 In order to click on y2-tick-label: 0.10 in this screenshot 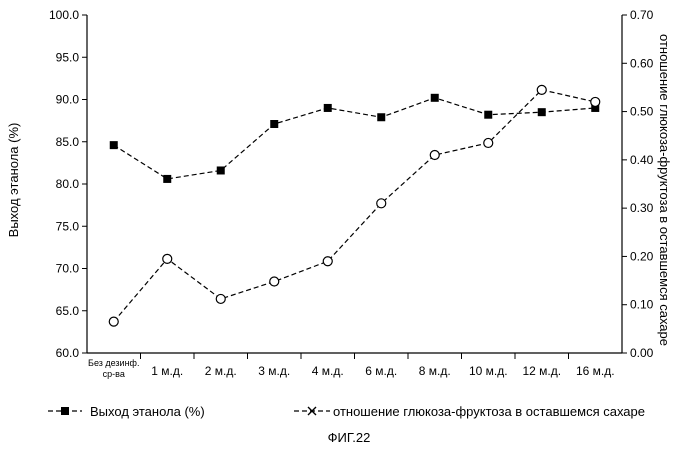, I will do `click(642, 305)`.